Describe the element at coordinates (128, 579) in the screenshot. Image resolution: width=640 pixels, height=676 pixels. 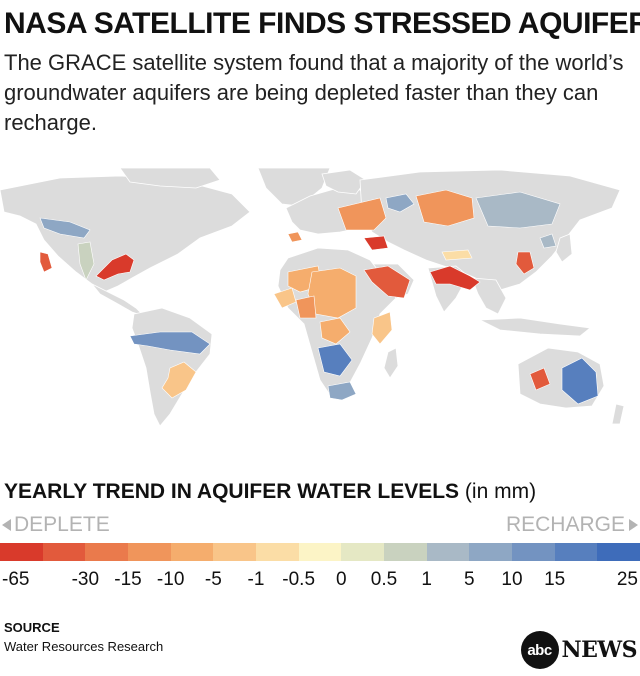
I see `scale-tick-label: -15` at that location.